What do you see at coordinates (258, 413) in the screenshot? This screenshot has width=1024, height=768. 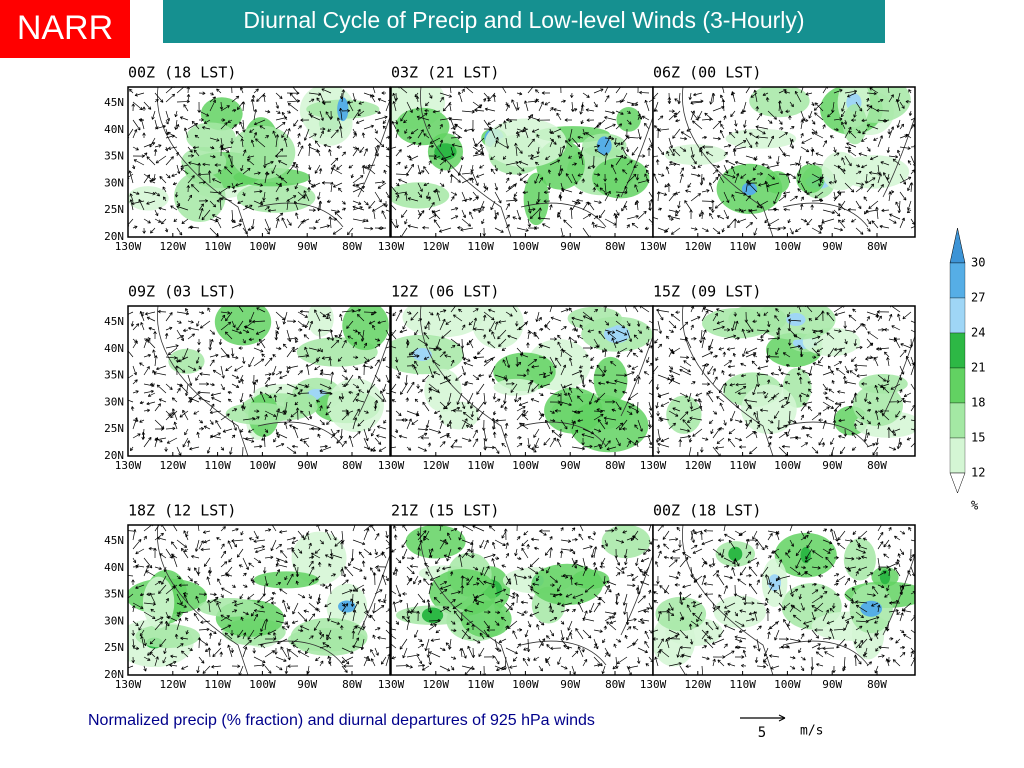 I see `precip-patch` at bounding box center [258, 413].